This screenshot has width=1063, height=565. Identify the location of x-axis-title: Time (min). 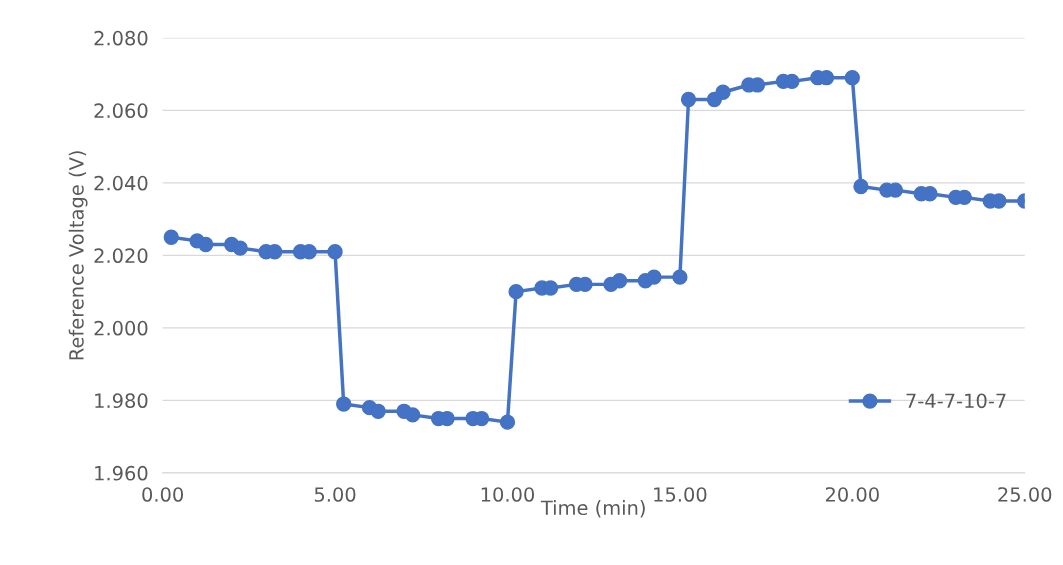
(592, 509).